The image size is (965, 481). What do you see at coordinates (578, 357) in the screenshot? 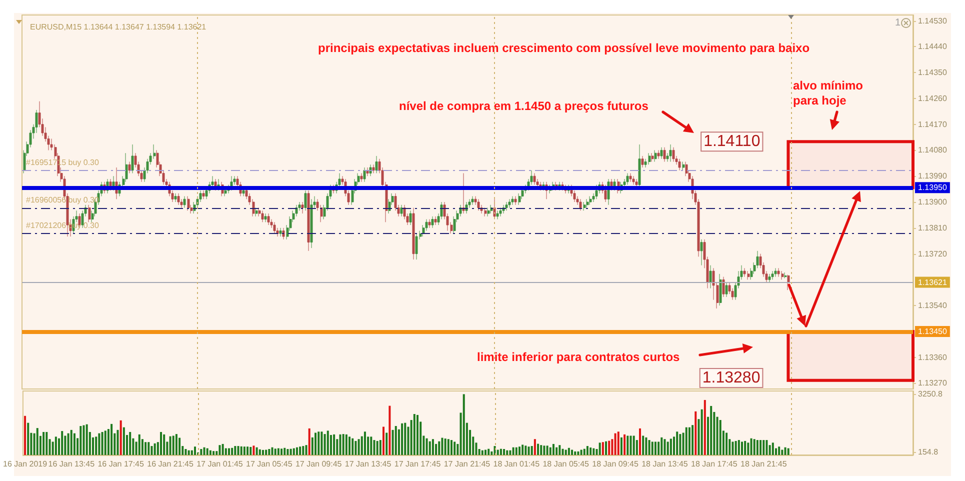
I see `annotation: limite inferior para contratos curtos` at bounding box center [578, 357].